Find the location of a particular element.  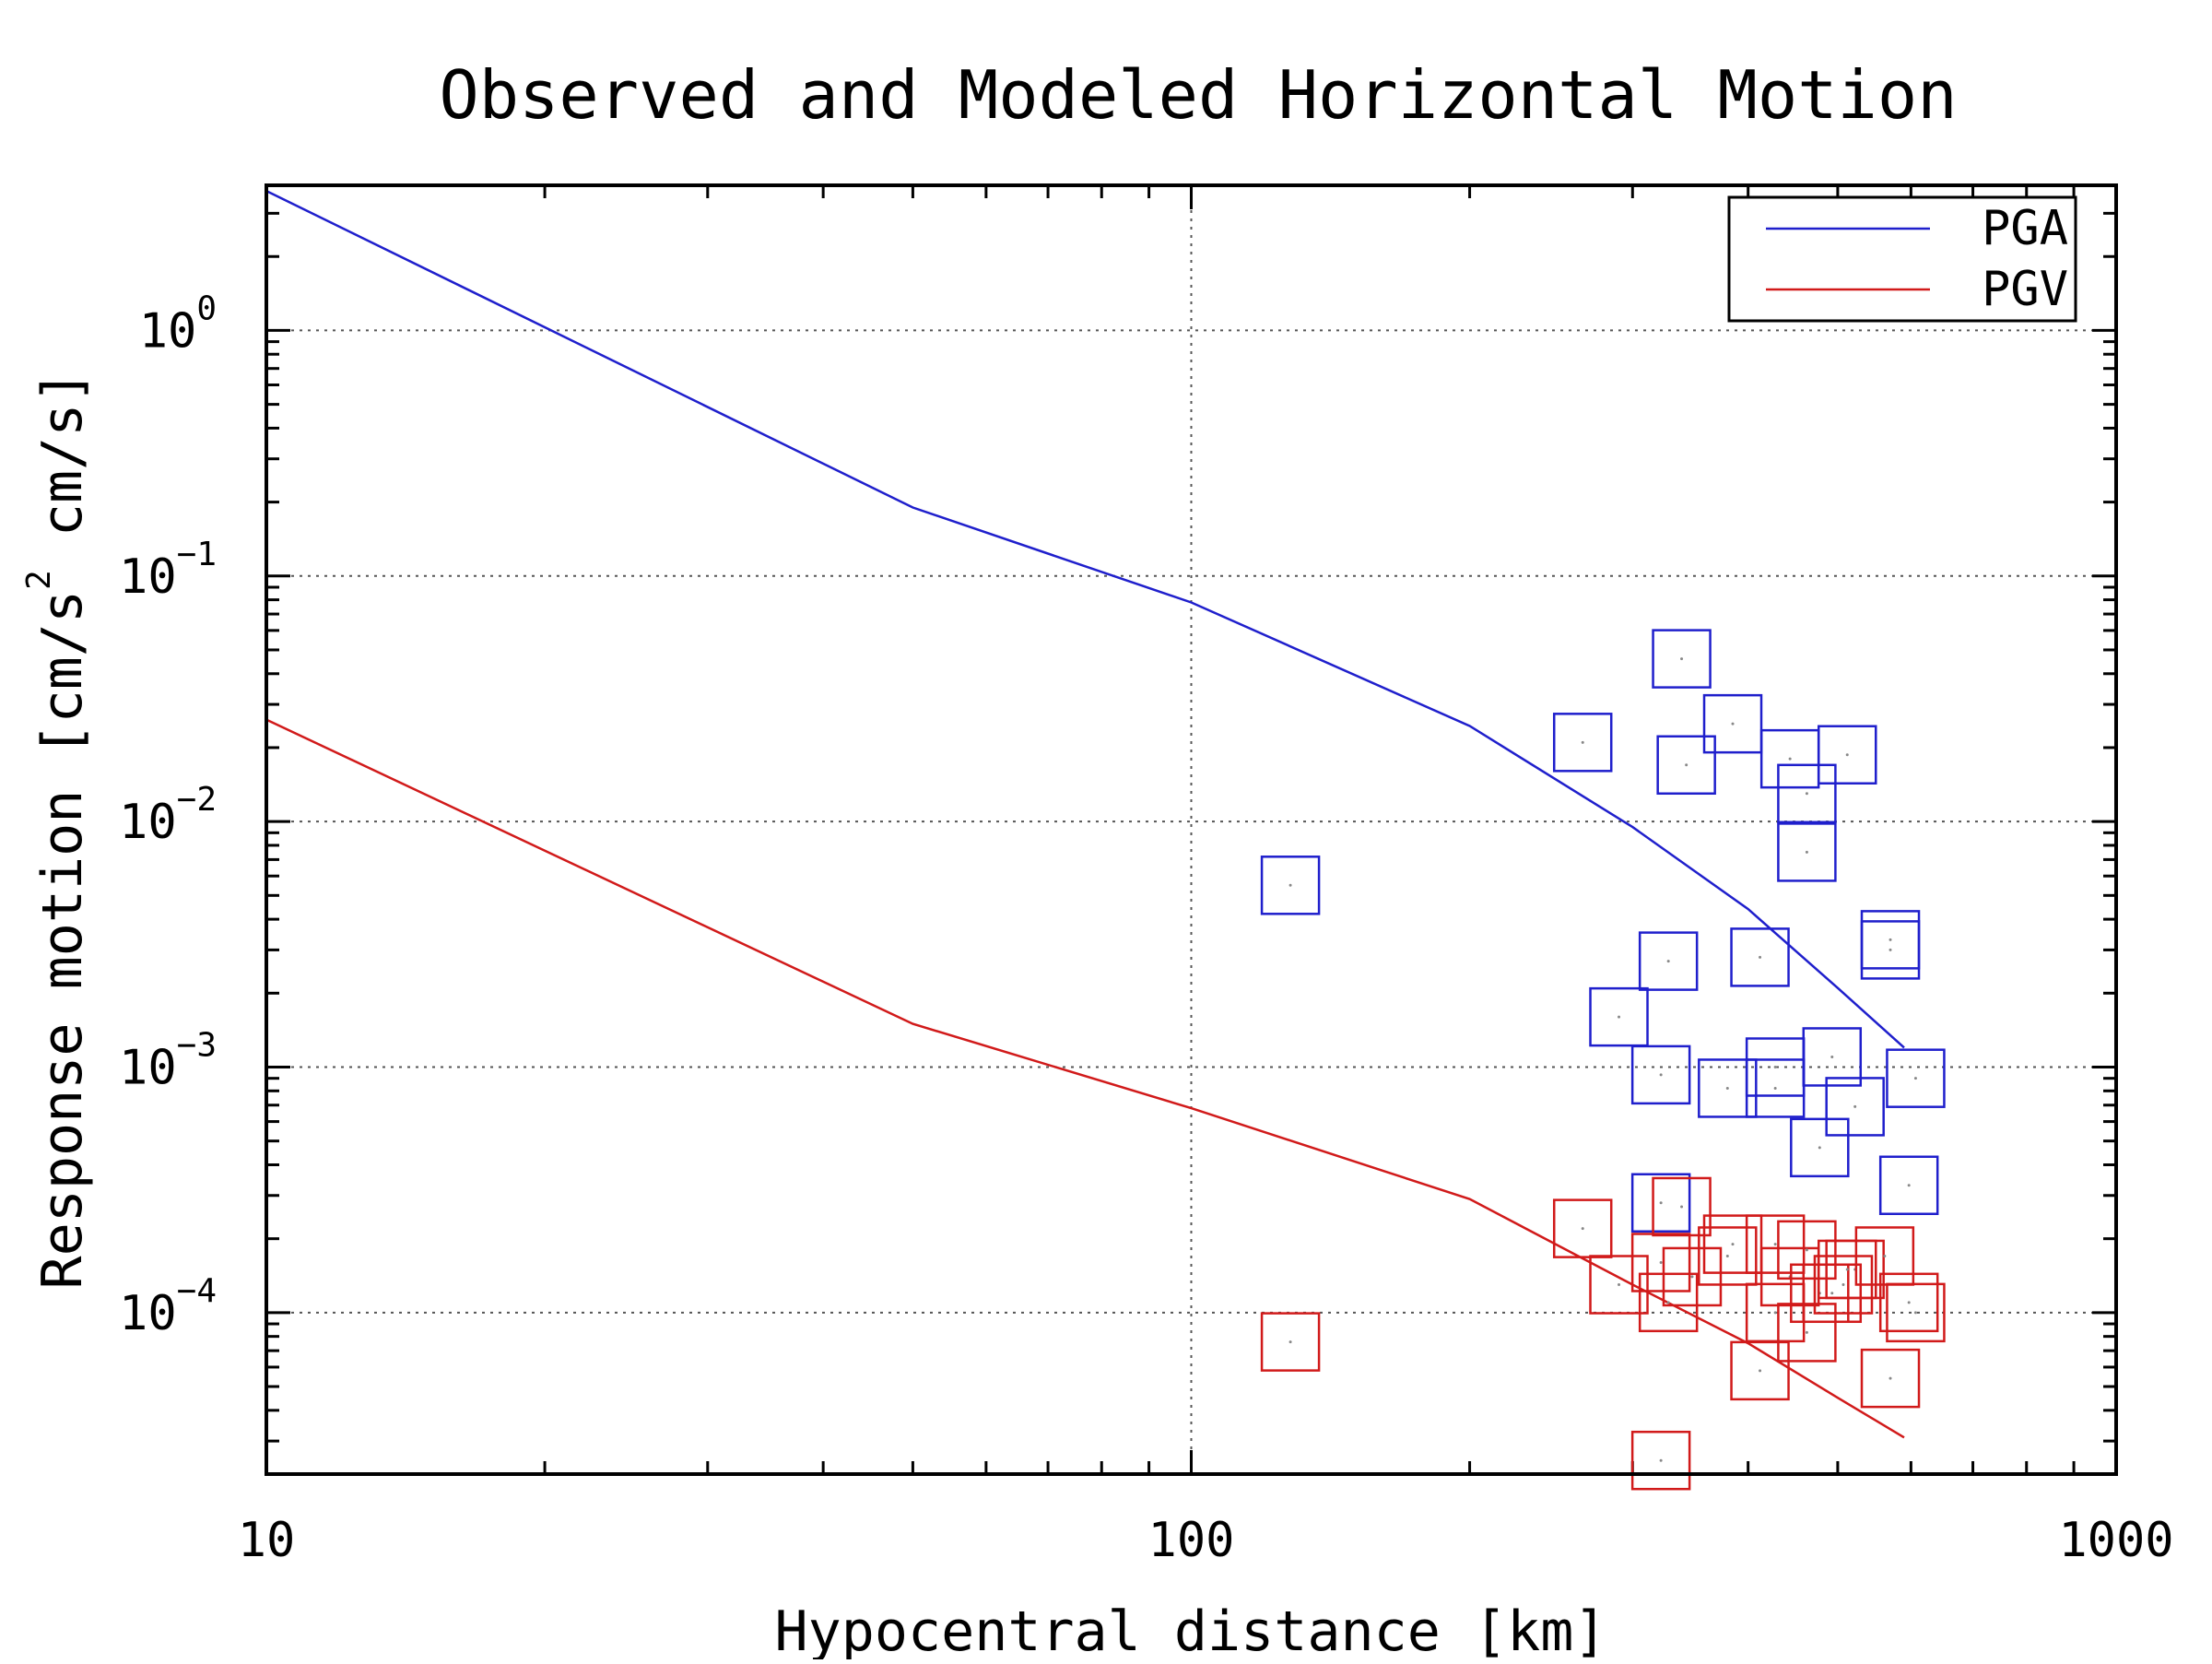

legend-box is located at coordinates (1902, 259).